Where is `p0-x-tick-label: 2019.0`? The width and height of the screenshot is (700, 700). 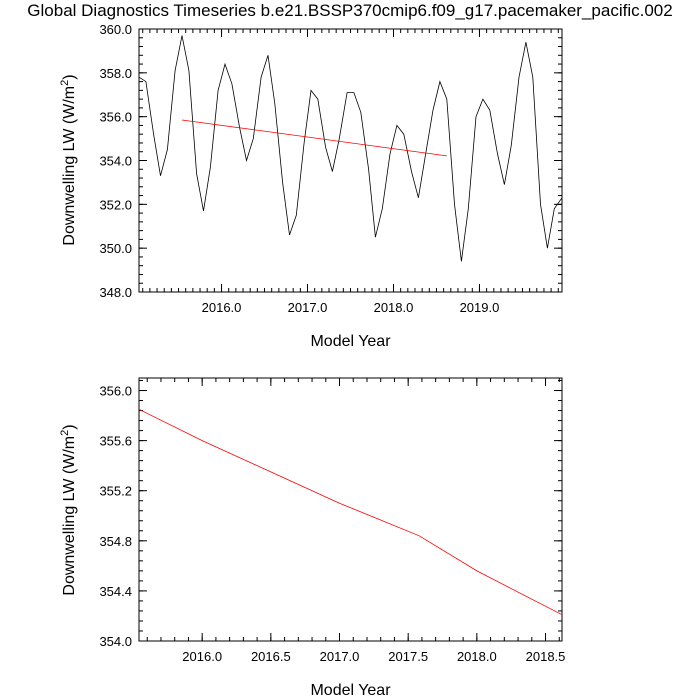
p0-x-tick-label: 2019.0 is located at coordinates (480, 307).